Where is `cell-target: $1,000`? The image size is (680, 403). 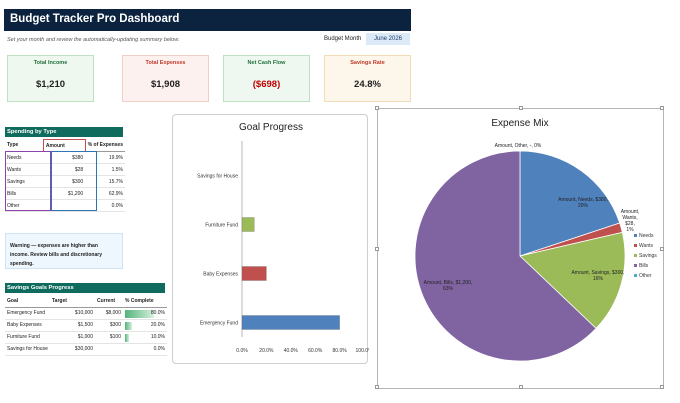
cell-target: $1,000 is located at coordinates (72, 337).